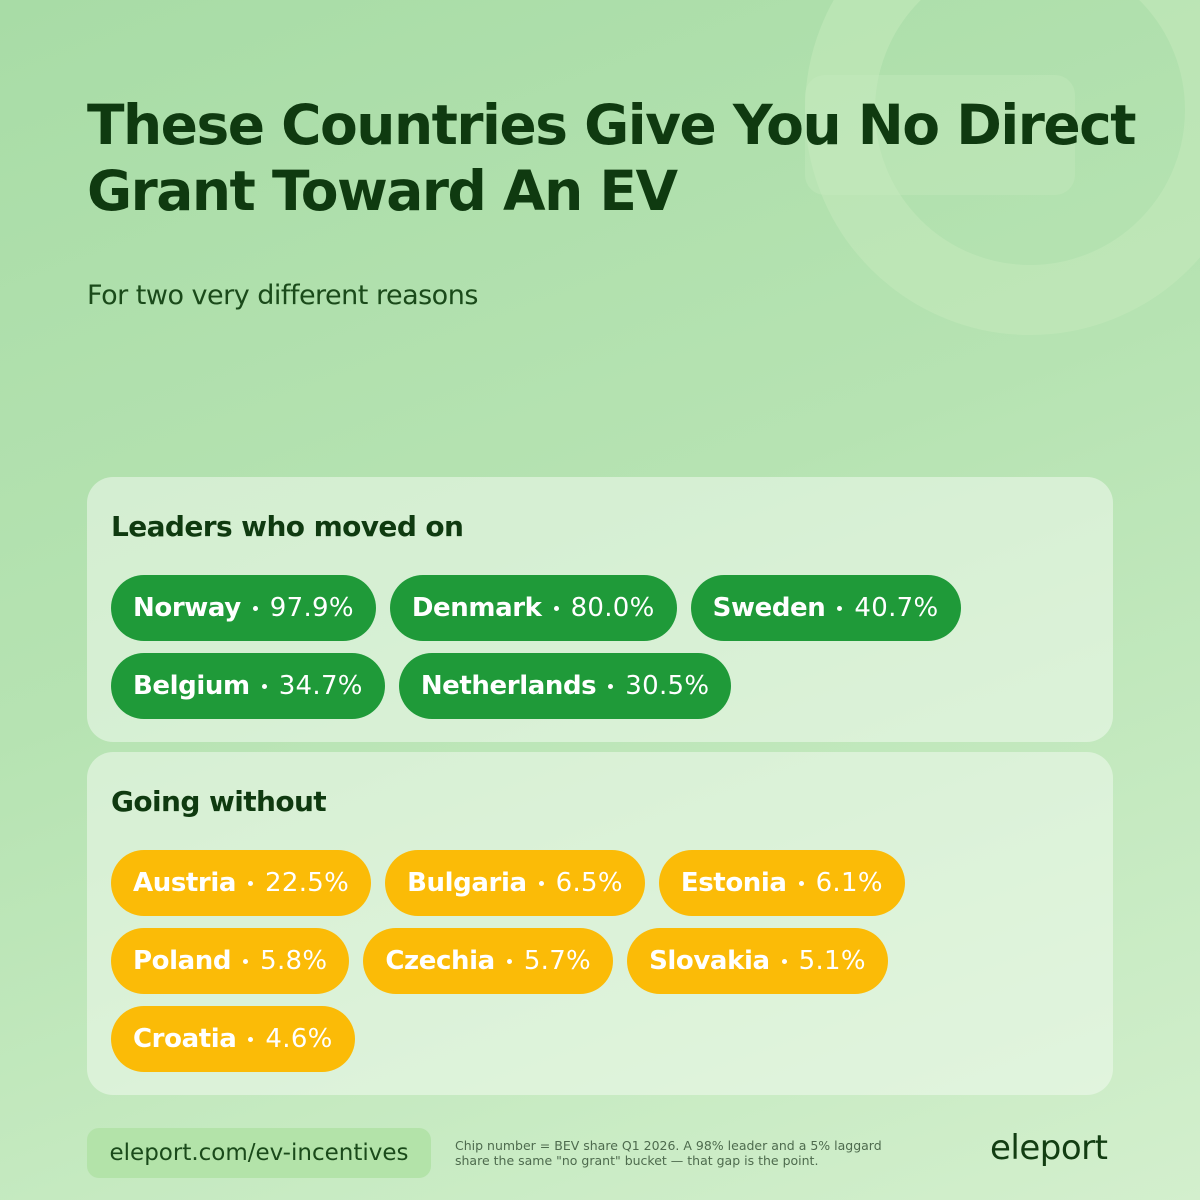 The width and height of the screenshot is (1200, 1200). I want to click on chip: Bulgaria 6.5%, so click(515, 883).